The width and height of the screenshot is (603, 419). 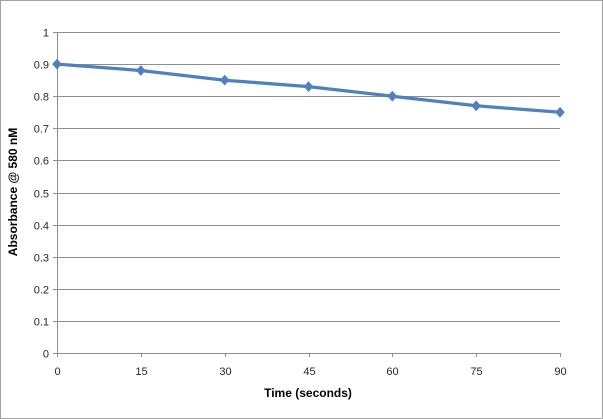 What do you see at coordinates (141, 372) in the screenshot?
I see `x-axis-tick-label: 15` at bounding box center [141, 372].